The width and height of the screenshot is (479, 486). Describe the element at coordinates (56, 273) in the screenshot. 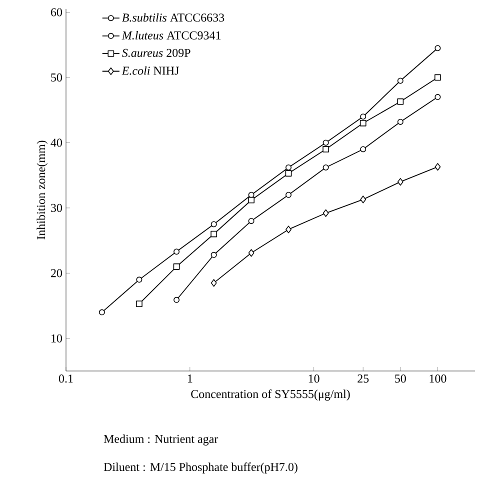

I see `y-tick-label: 20` at that location.